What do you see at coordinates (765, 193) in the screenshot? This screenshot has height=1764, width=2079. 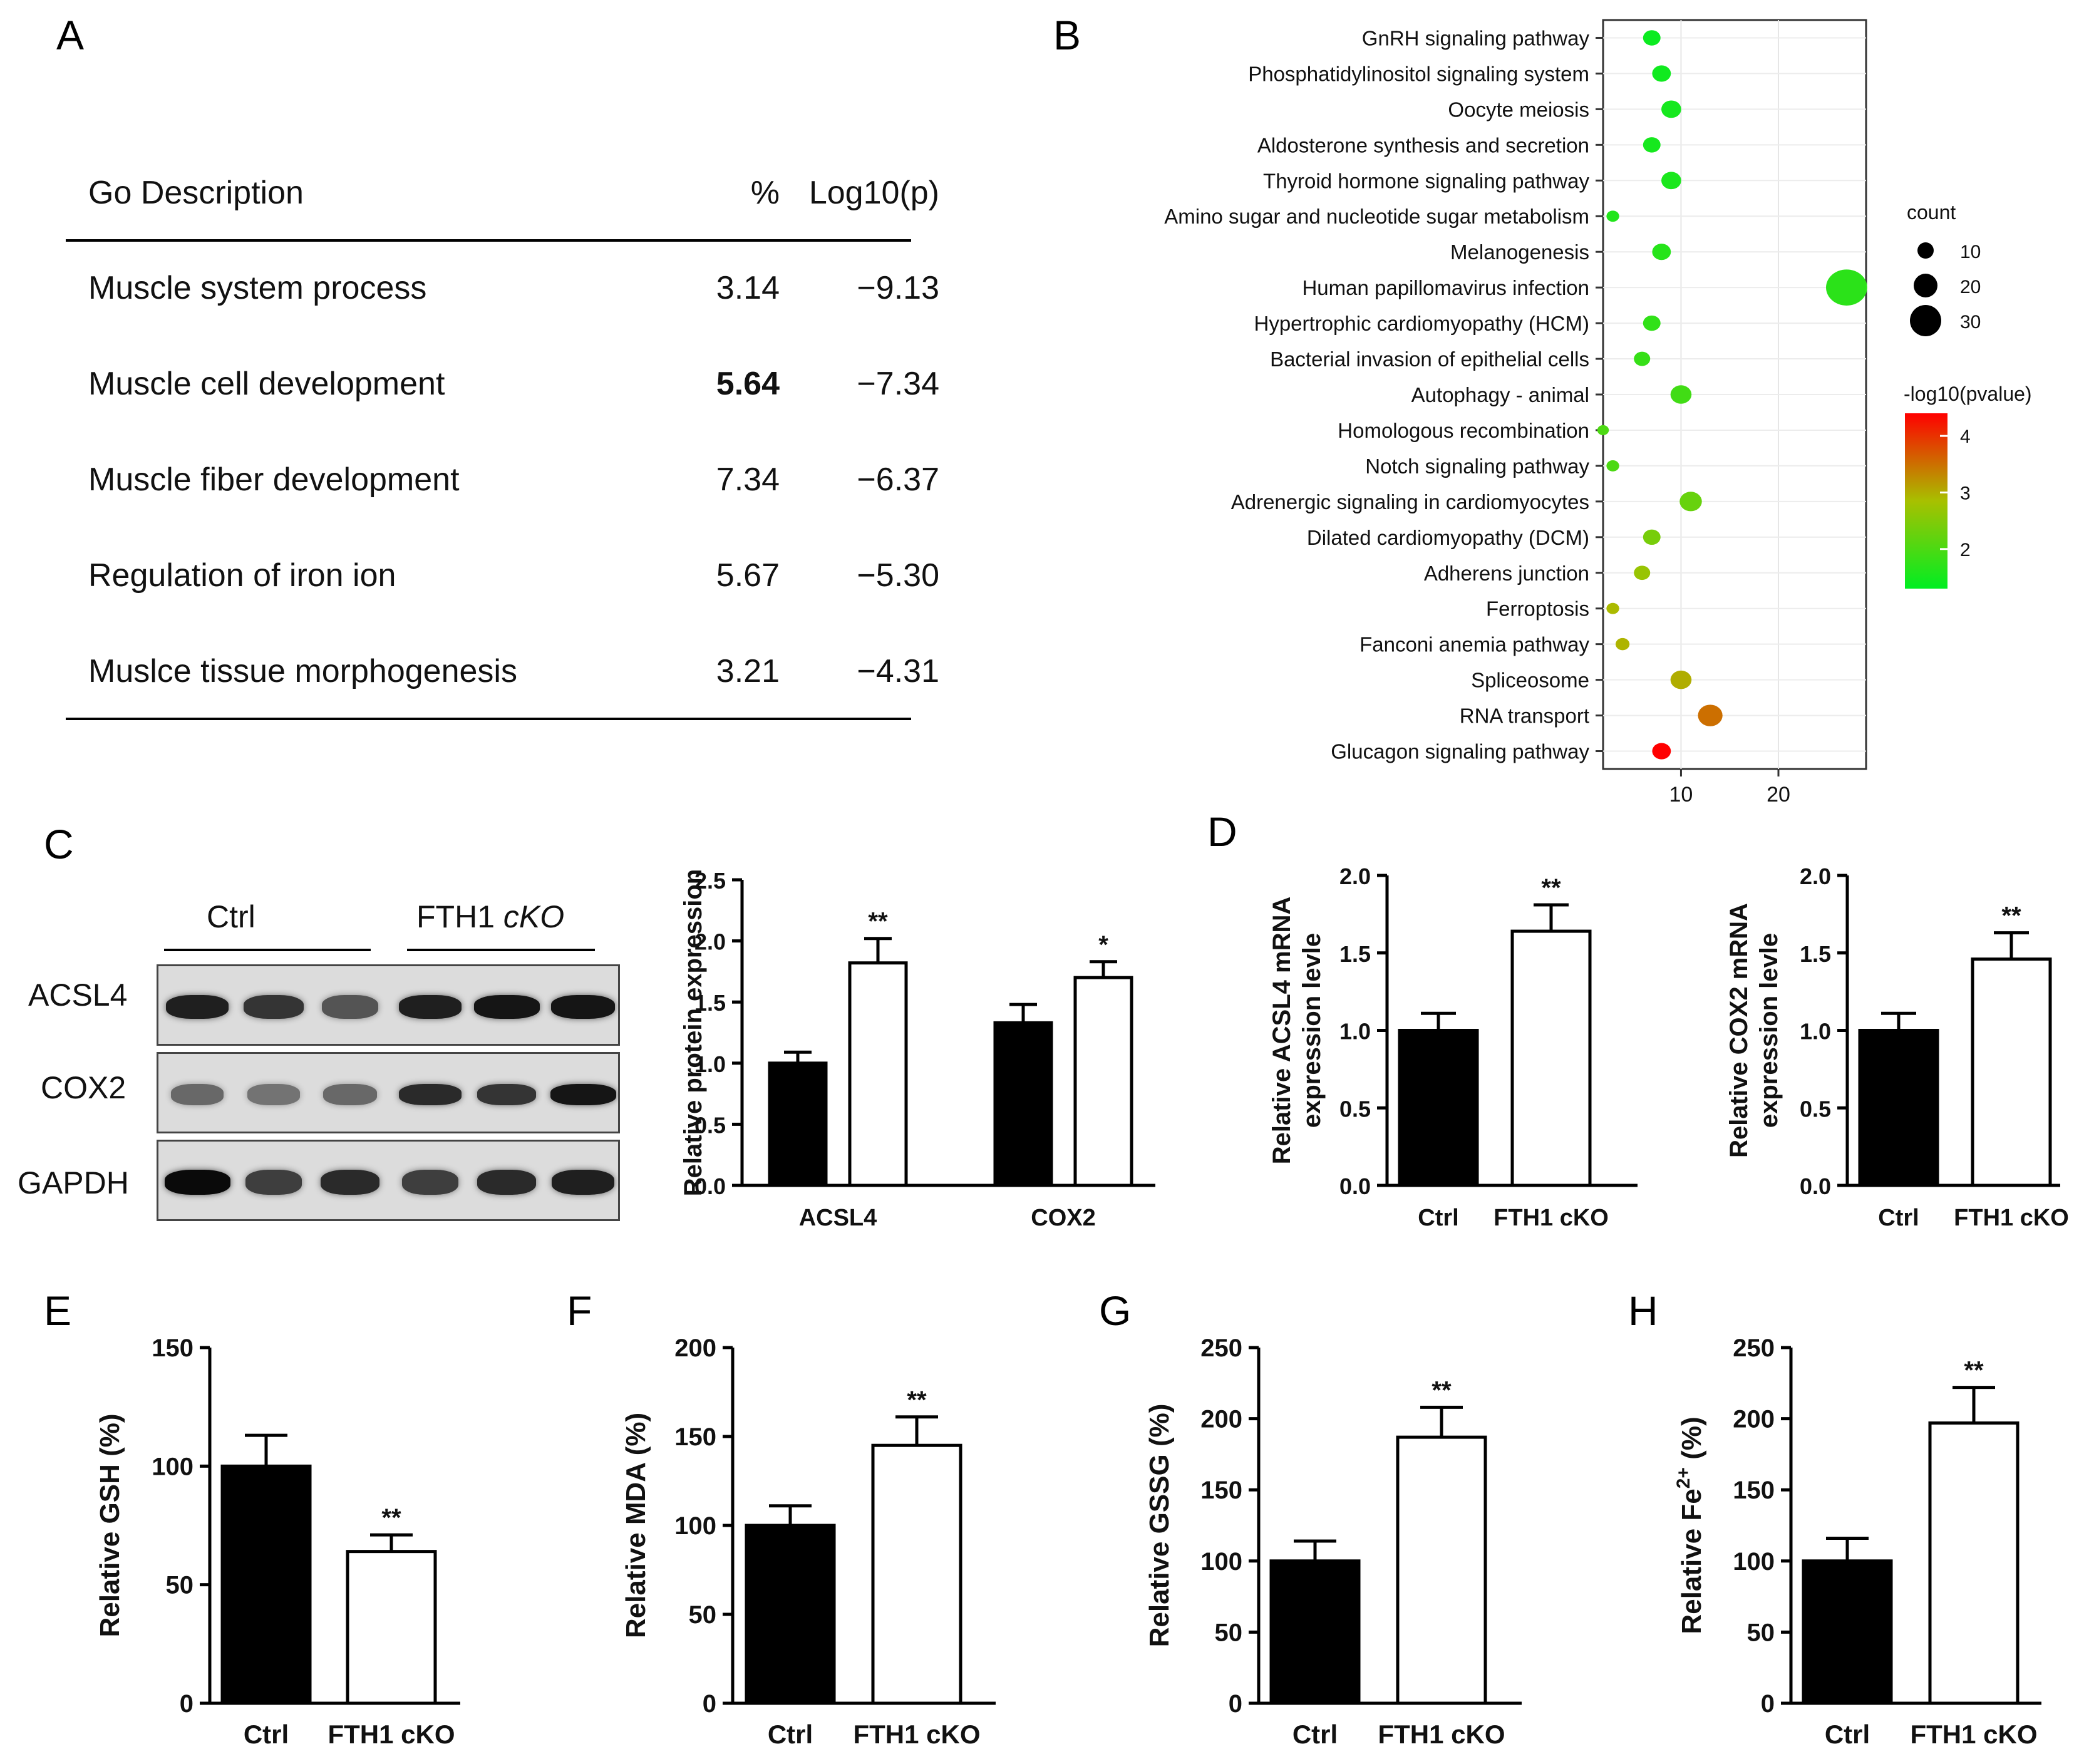 I see `header-percent: %` at bounding box center [765, 193].